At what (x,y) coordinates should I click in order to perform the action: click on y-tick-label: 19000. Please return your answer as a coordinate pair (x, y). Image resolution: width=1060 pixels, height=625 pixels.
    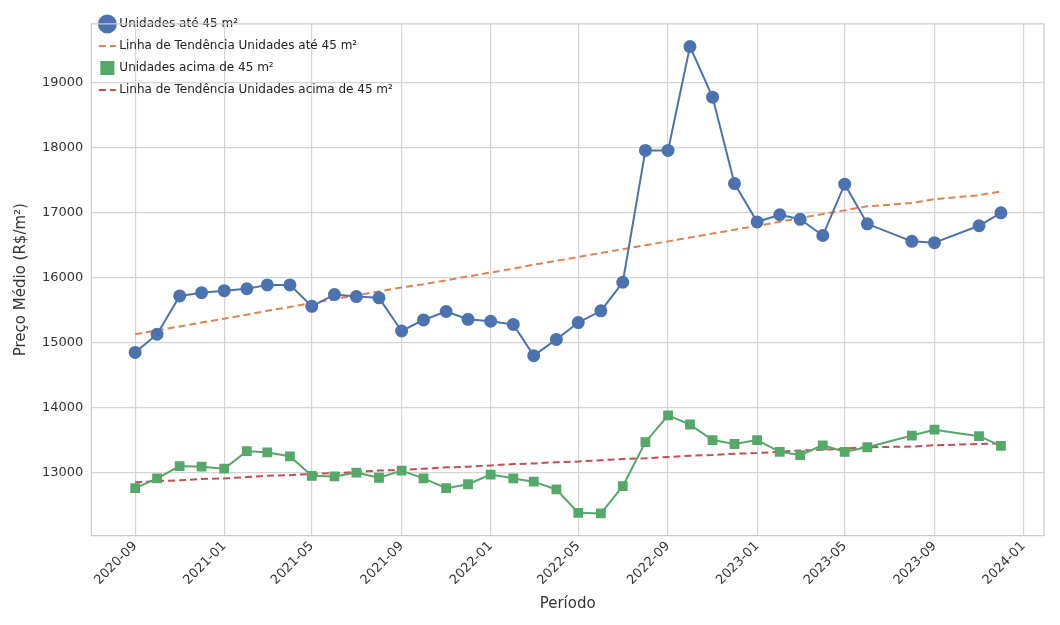
    Looking at the image, I should click on (63, 82).